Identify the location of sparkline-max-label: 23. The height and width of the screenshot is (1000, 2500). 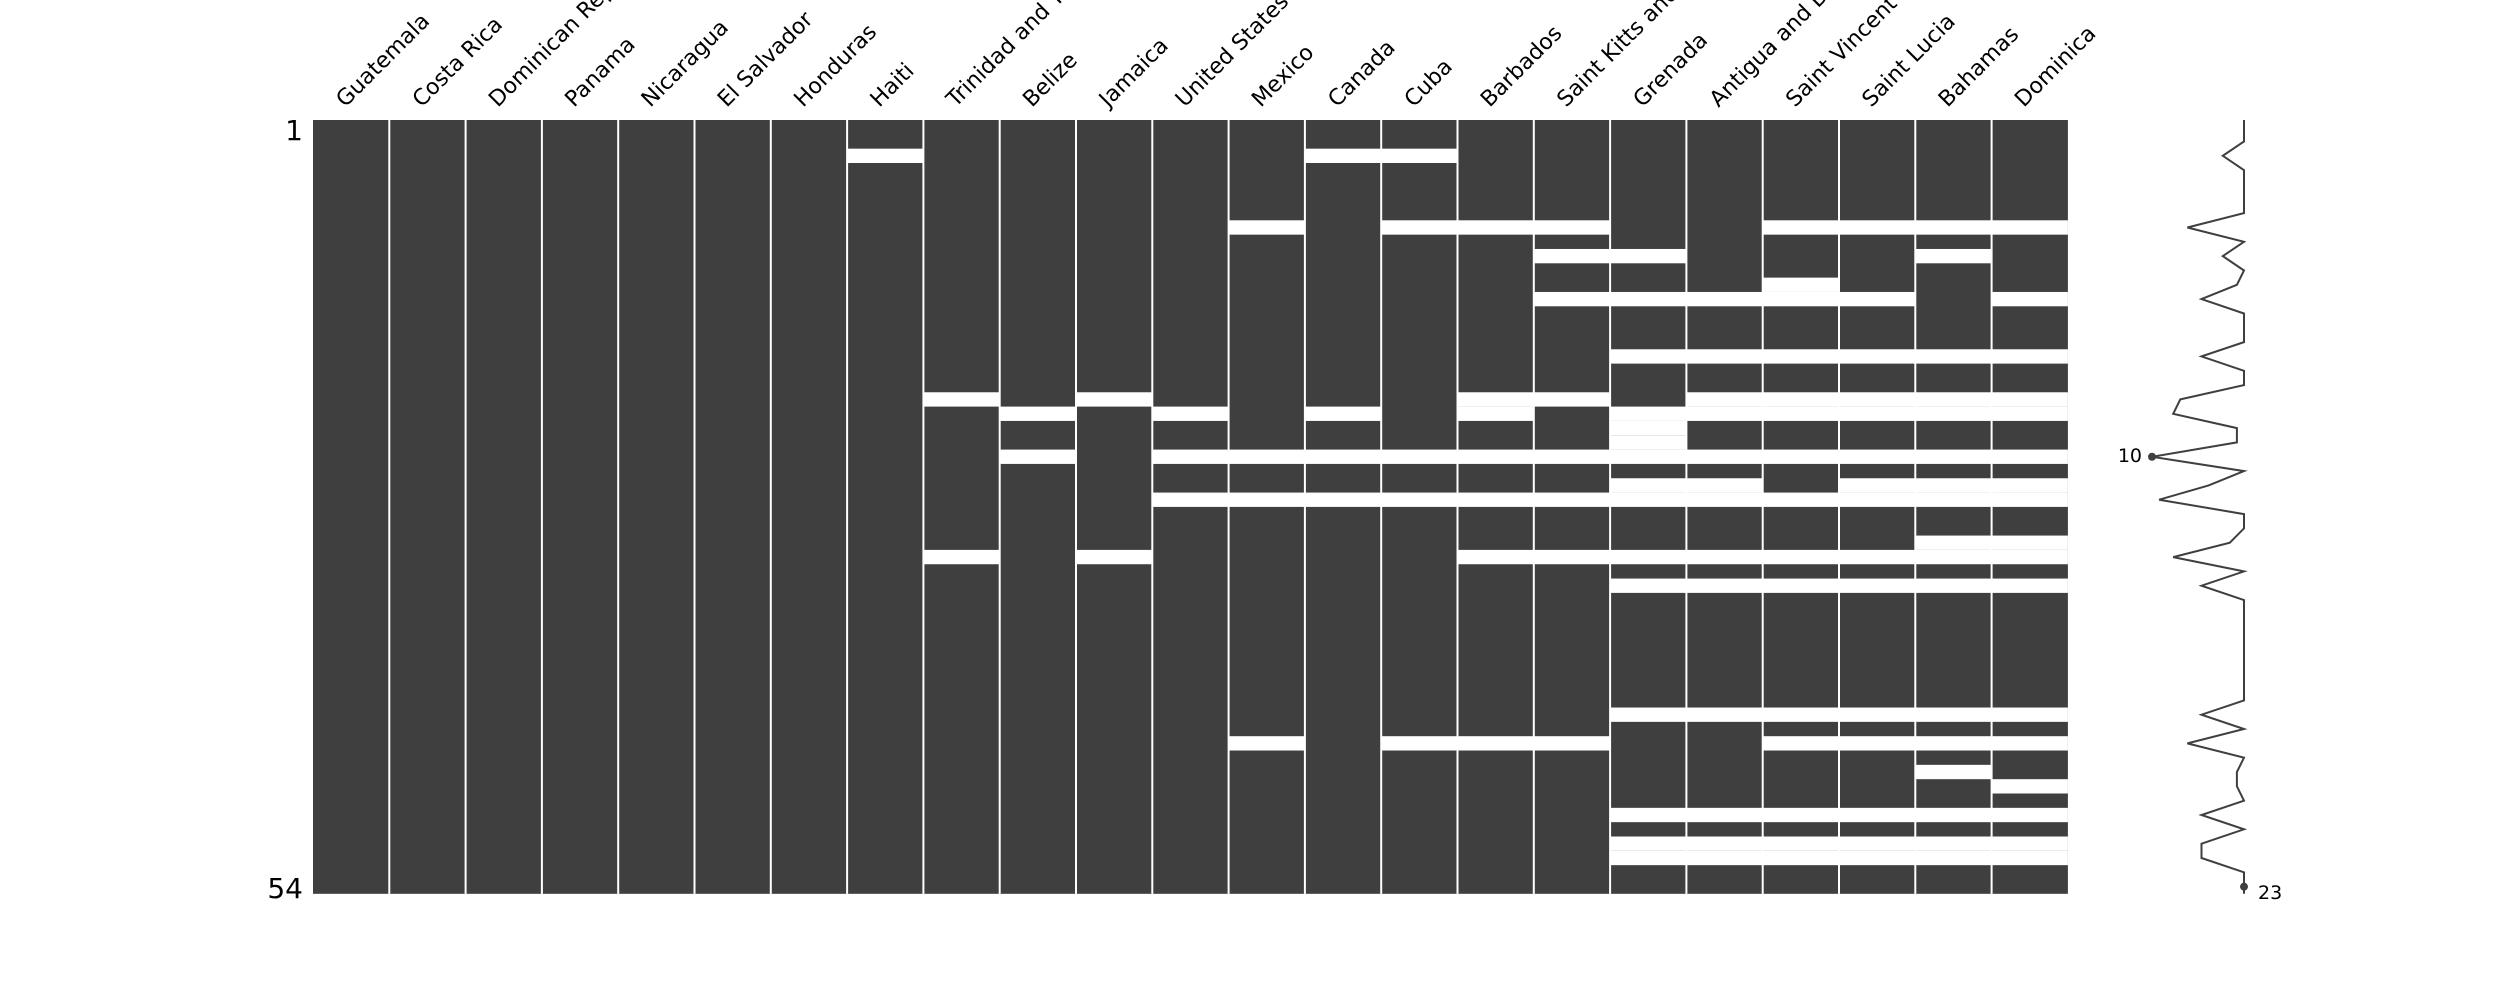
(2270, 893).